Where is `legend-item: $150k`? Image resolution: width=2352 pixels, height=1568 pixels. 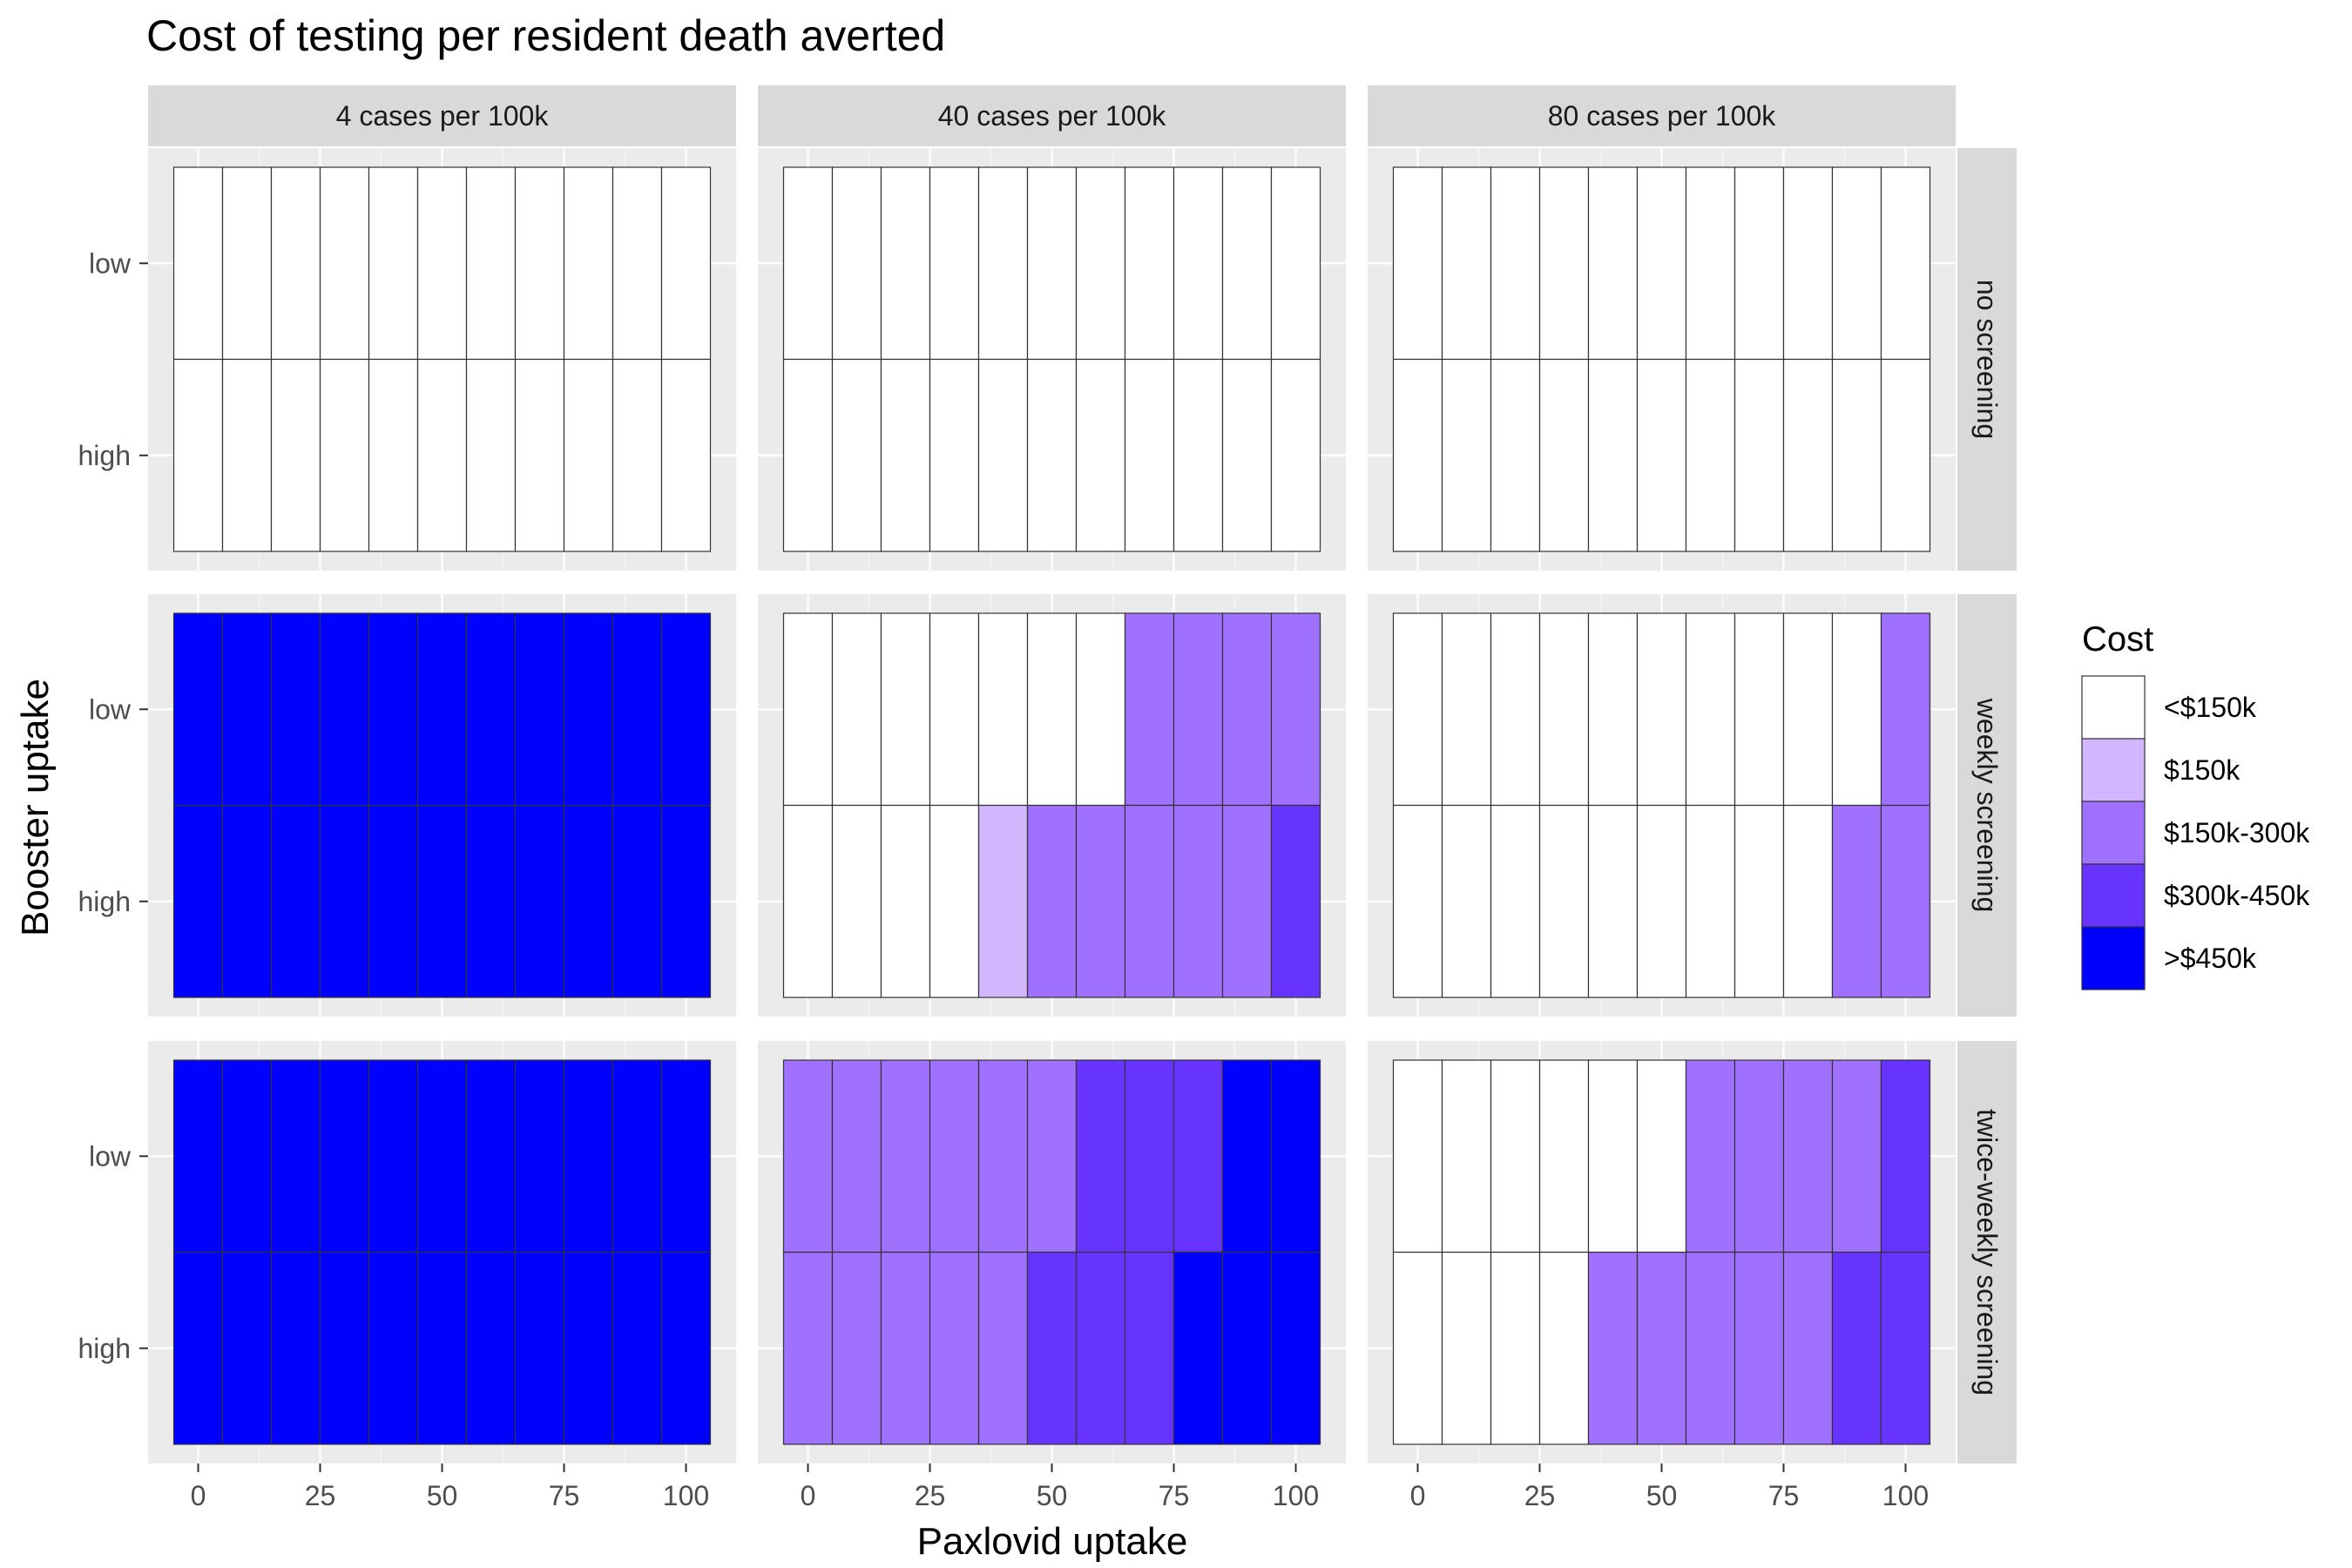 legend-item: $150k is located at coordinates (2161, 770).